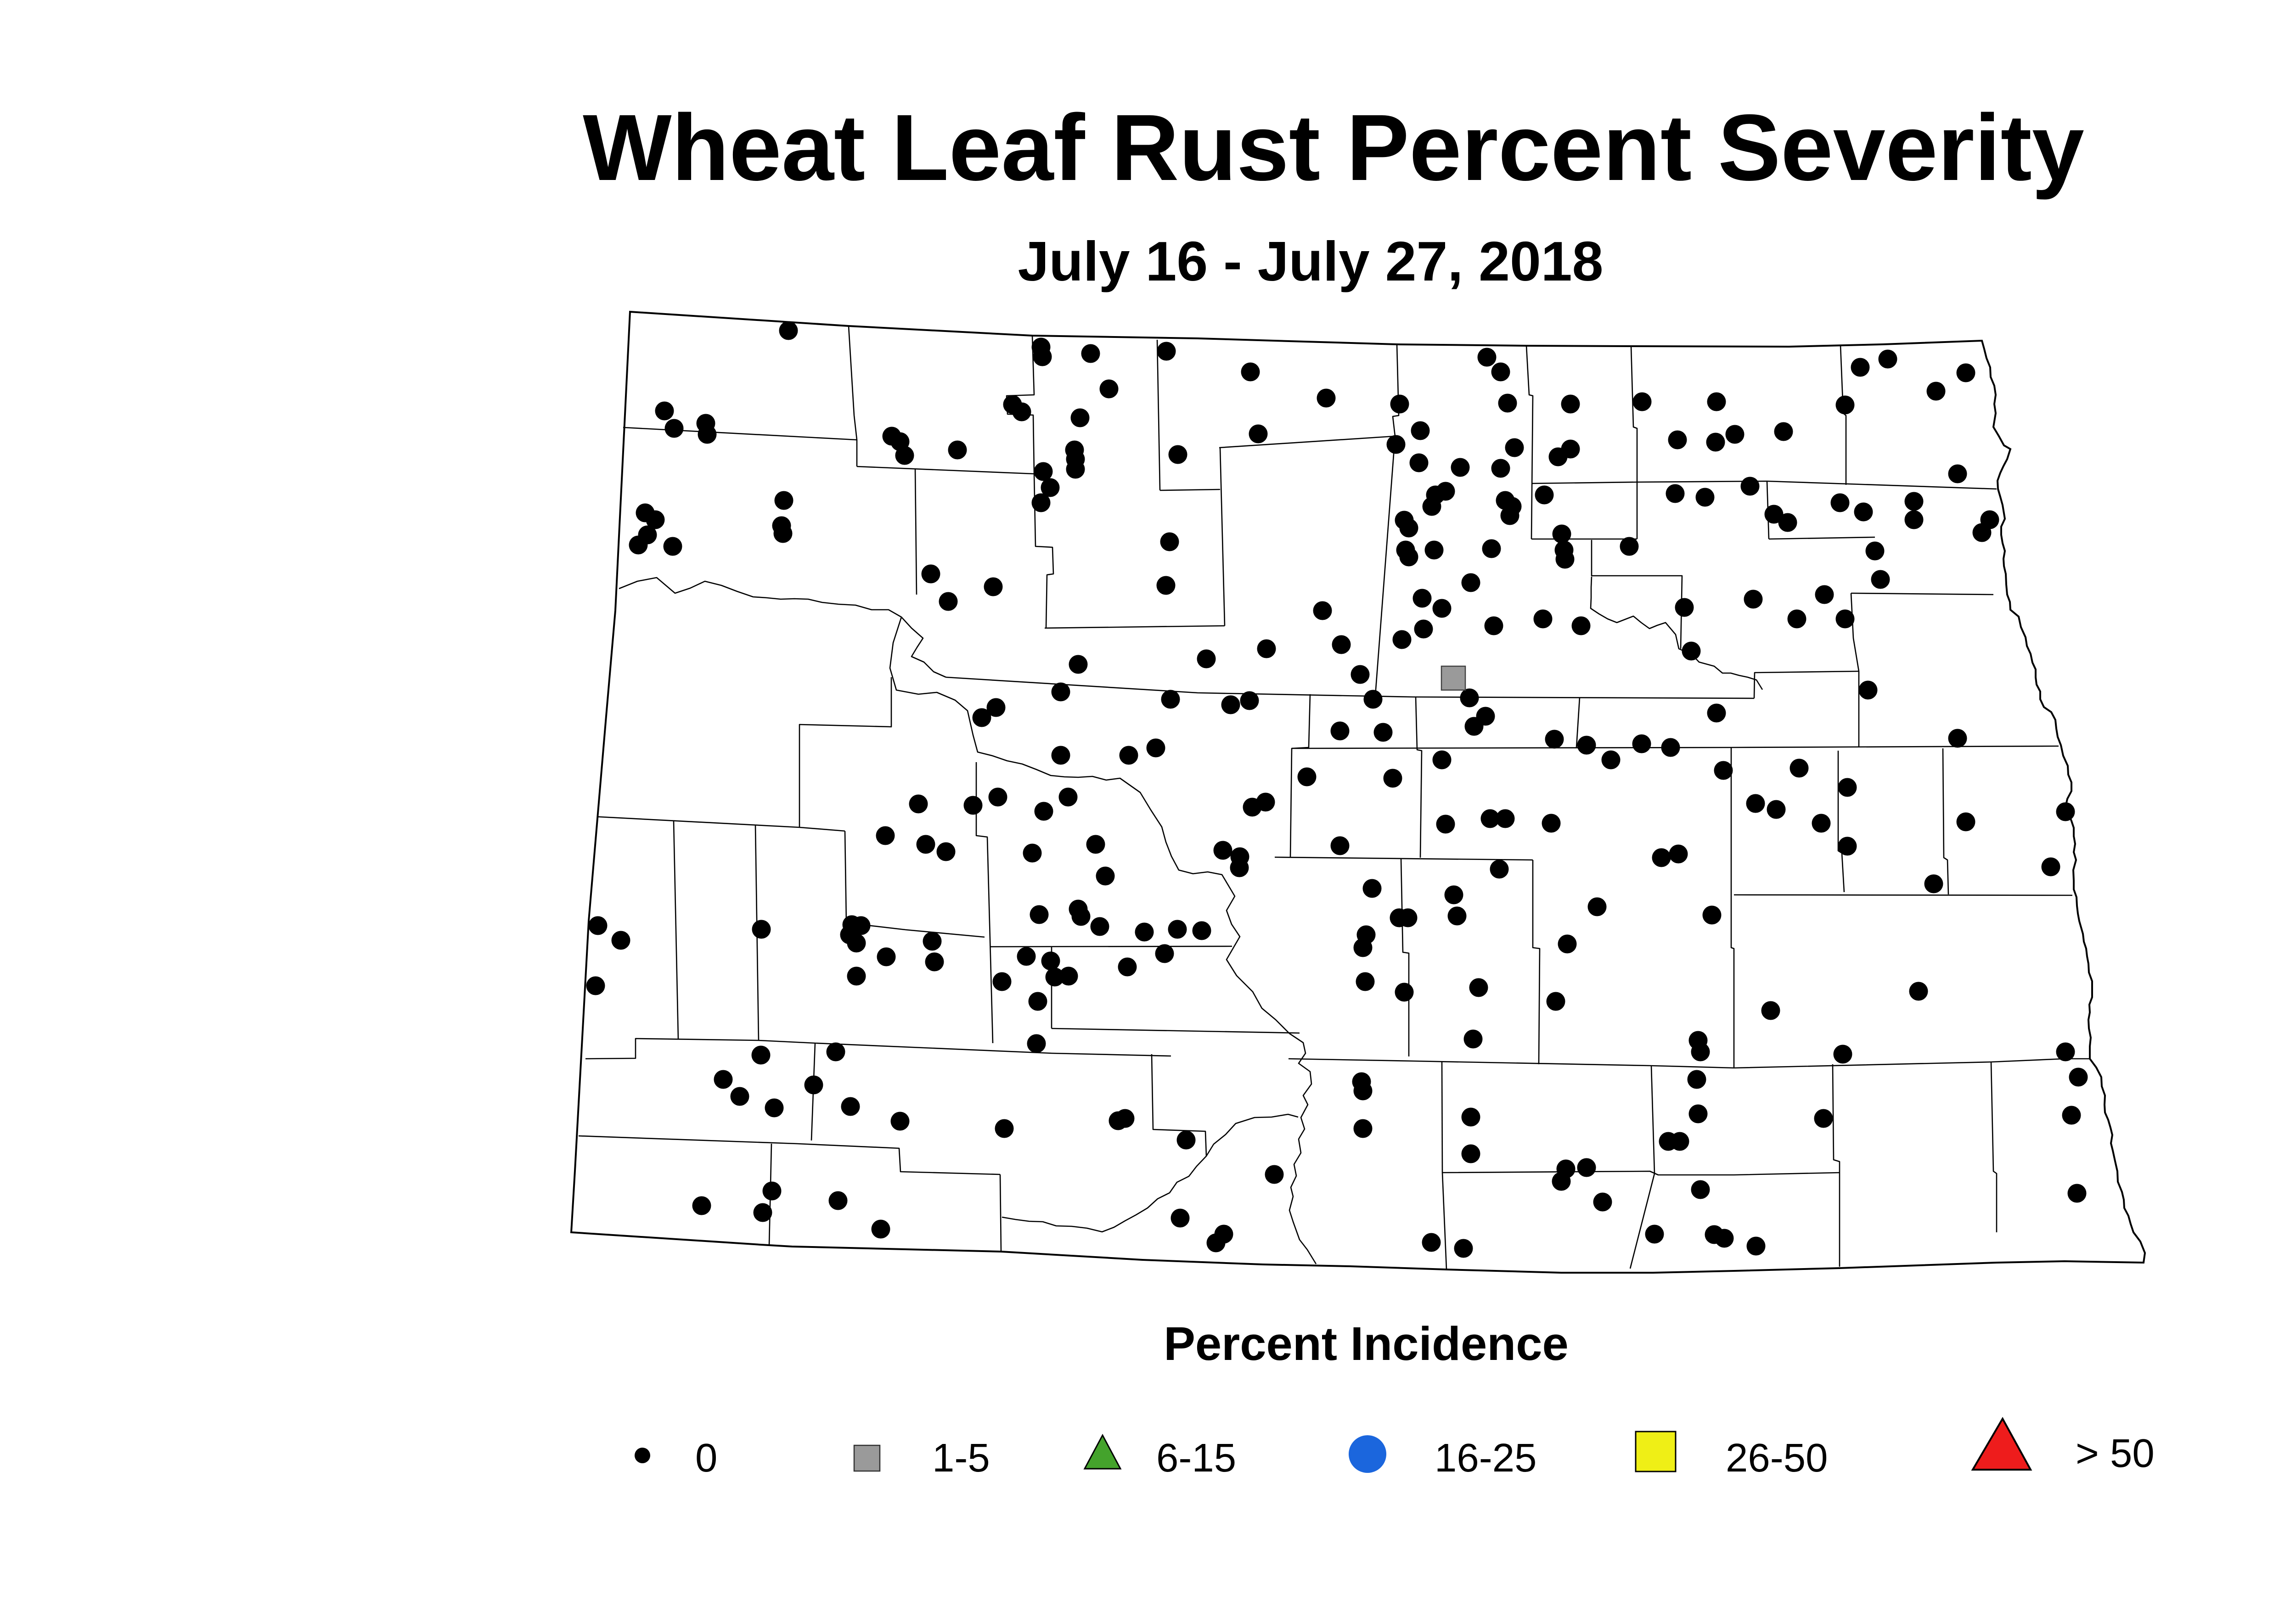  What do you see at coordinates (1366, 1344) in the screenshot?
I see `svg-text: Percent Incidence` at bounding box center [1366, 1344].